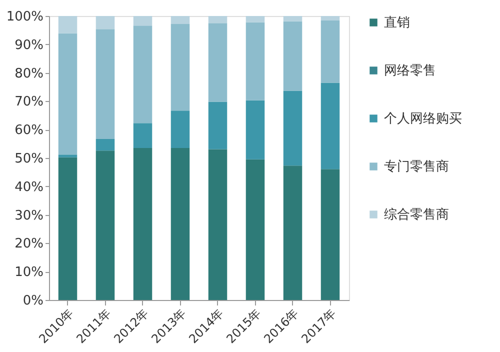 This screenshot has width=500, height=352. I want to click on y-tick-label: 70%, so click(29, 102).